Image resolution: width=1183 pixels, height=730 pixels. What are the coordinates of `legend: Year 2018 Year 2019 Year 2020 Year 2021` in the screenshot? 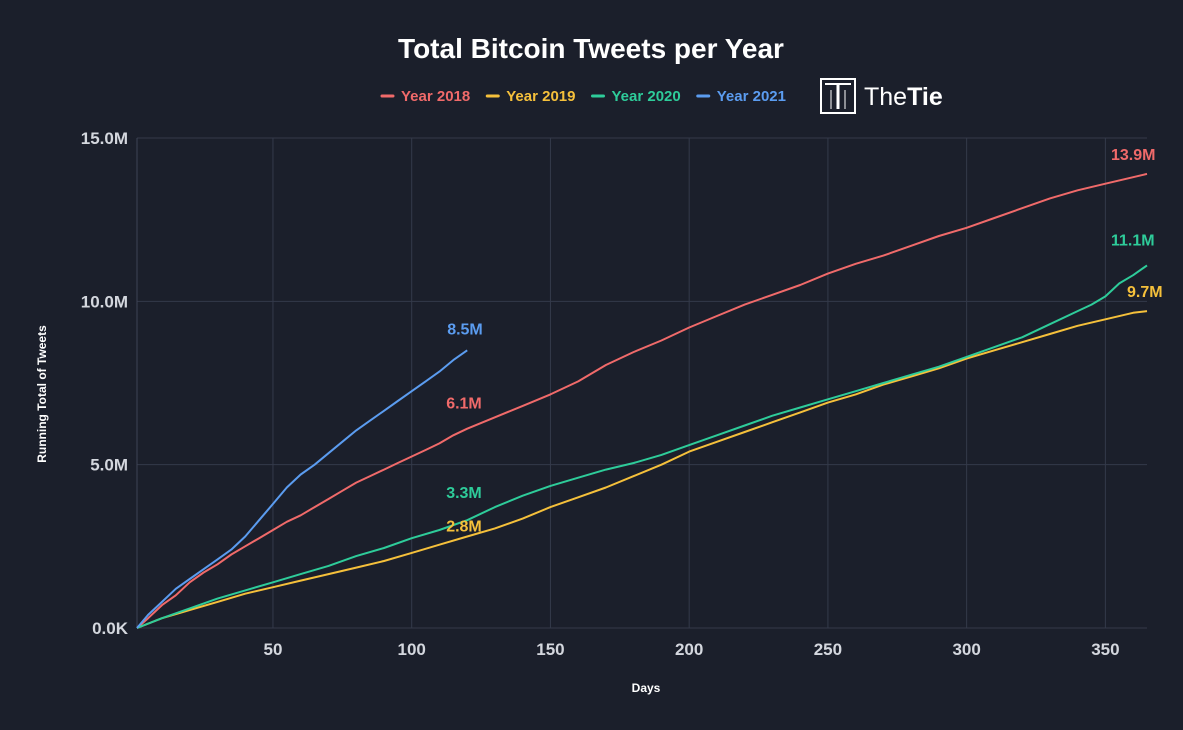 It's located at (583, 96).